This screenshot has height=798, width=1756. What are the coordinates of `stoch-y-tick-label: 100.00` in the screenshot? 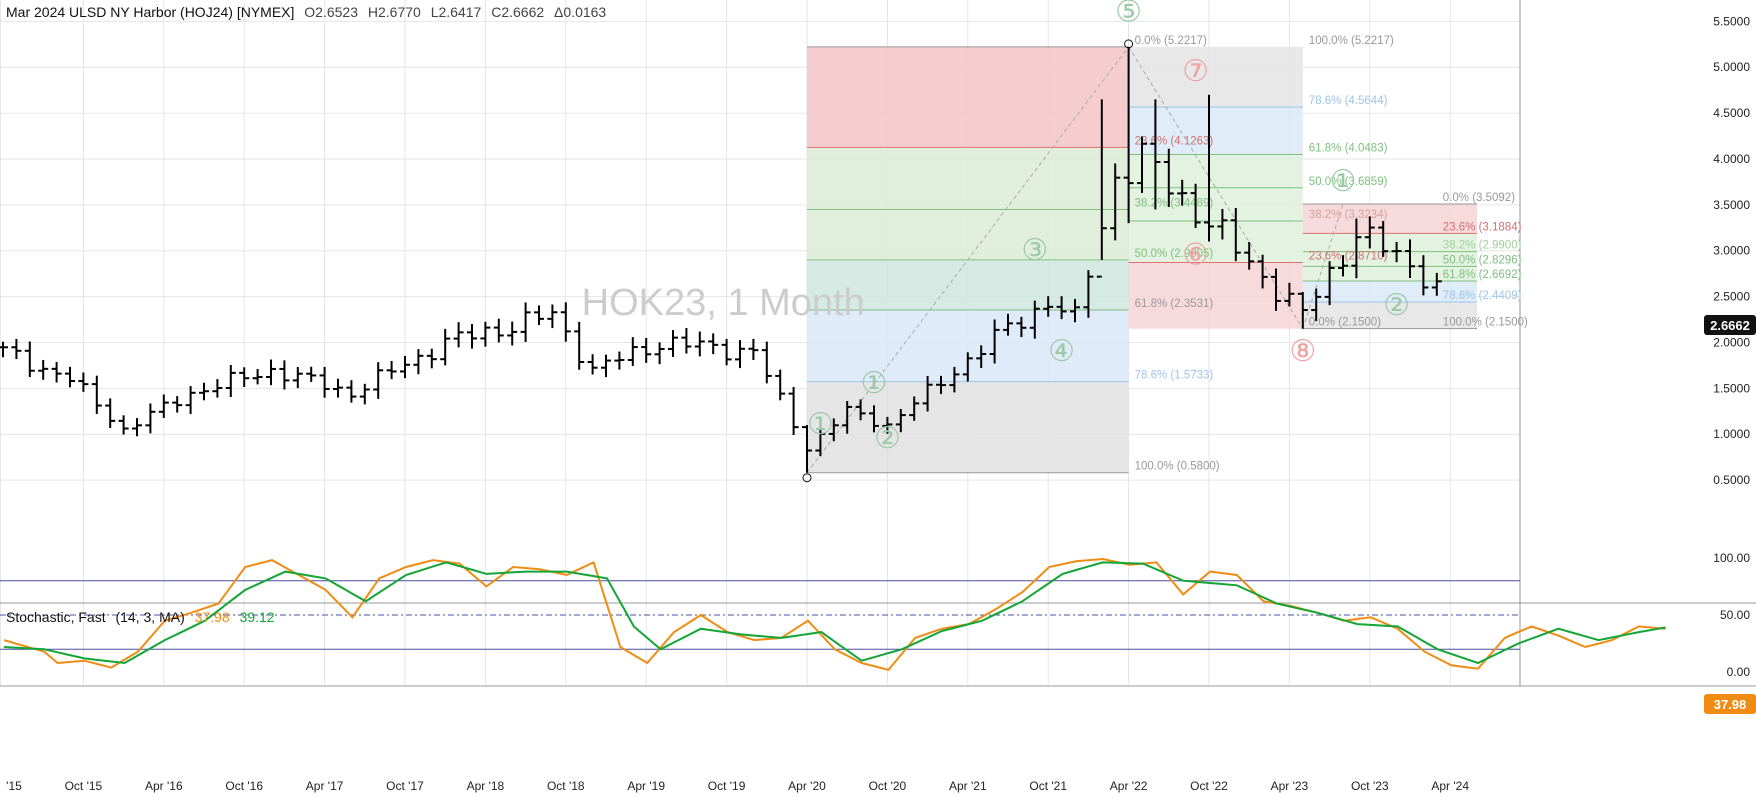 It's located at (1731, 558).